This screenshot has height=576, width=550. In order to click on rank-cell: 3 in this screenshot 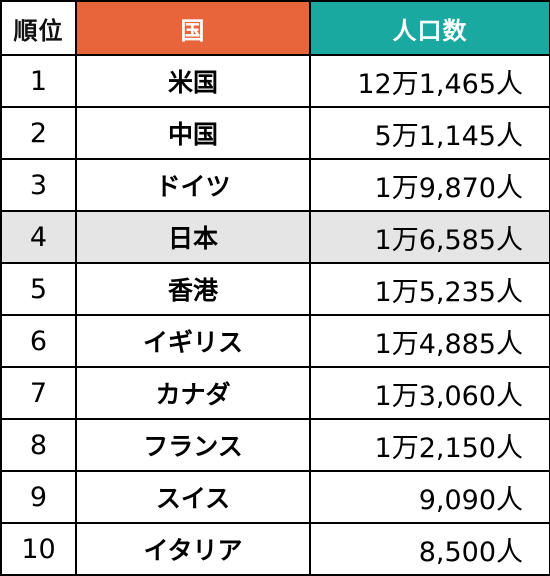, I will do `click(38, 185)`.